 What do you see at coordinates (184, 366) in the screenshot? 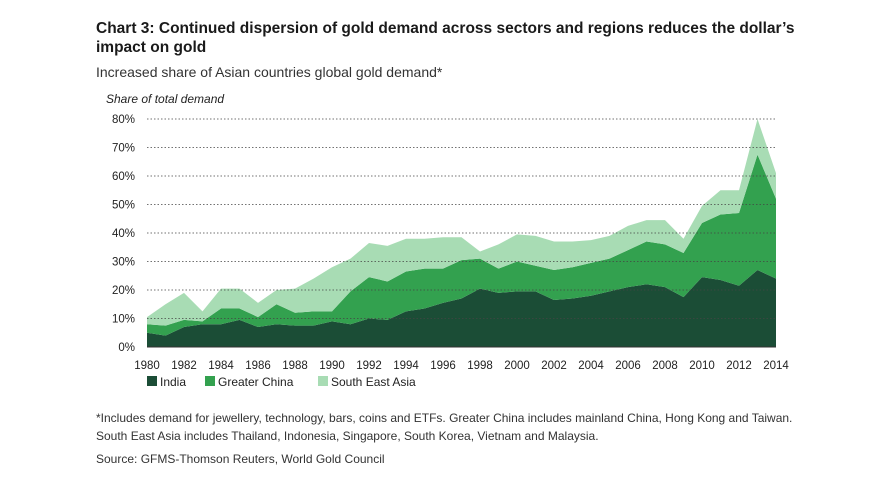
I see `x-tick-label: 1982` at bounding box center [184, 366].